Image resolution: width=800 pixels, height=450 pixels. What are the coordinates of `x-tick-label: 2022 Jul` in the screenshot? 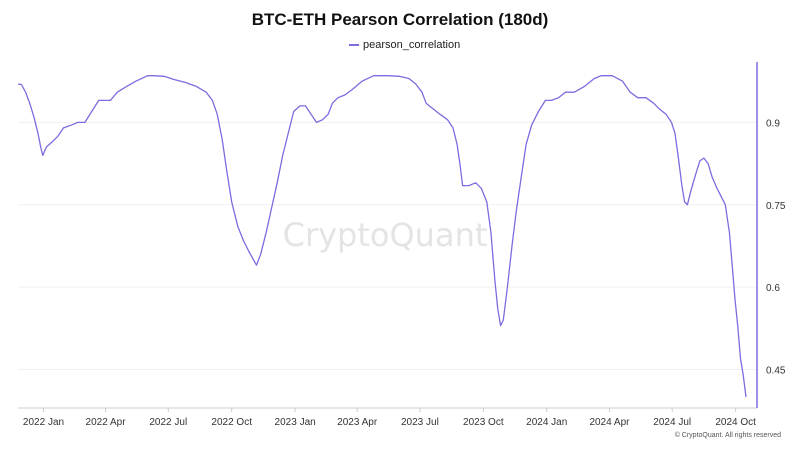 It's located at (168, 422).